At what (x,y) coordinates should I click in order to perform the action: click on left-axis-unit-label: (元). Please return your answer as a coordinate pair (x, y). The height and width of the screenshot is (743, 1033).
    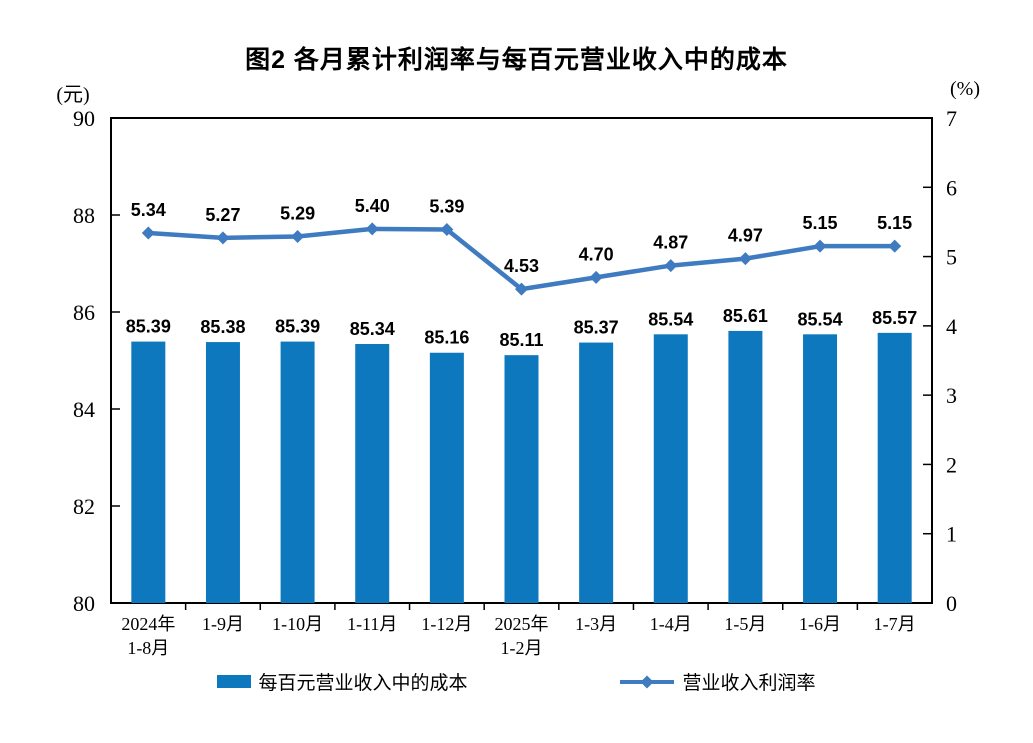
    Looking at the image, I should click on (73, 95).